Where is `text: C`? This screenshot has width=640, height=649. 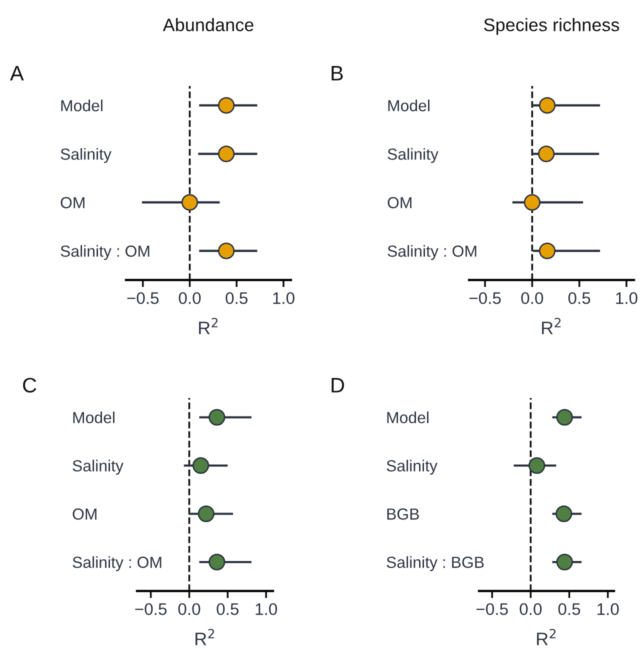
text: C is located at coordinates (29, 385).